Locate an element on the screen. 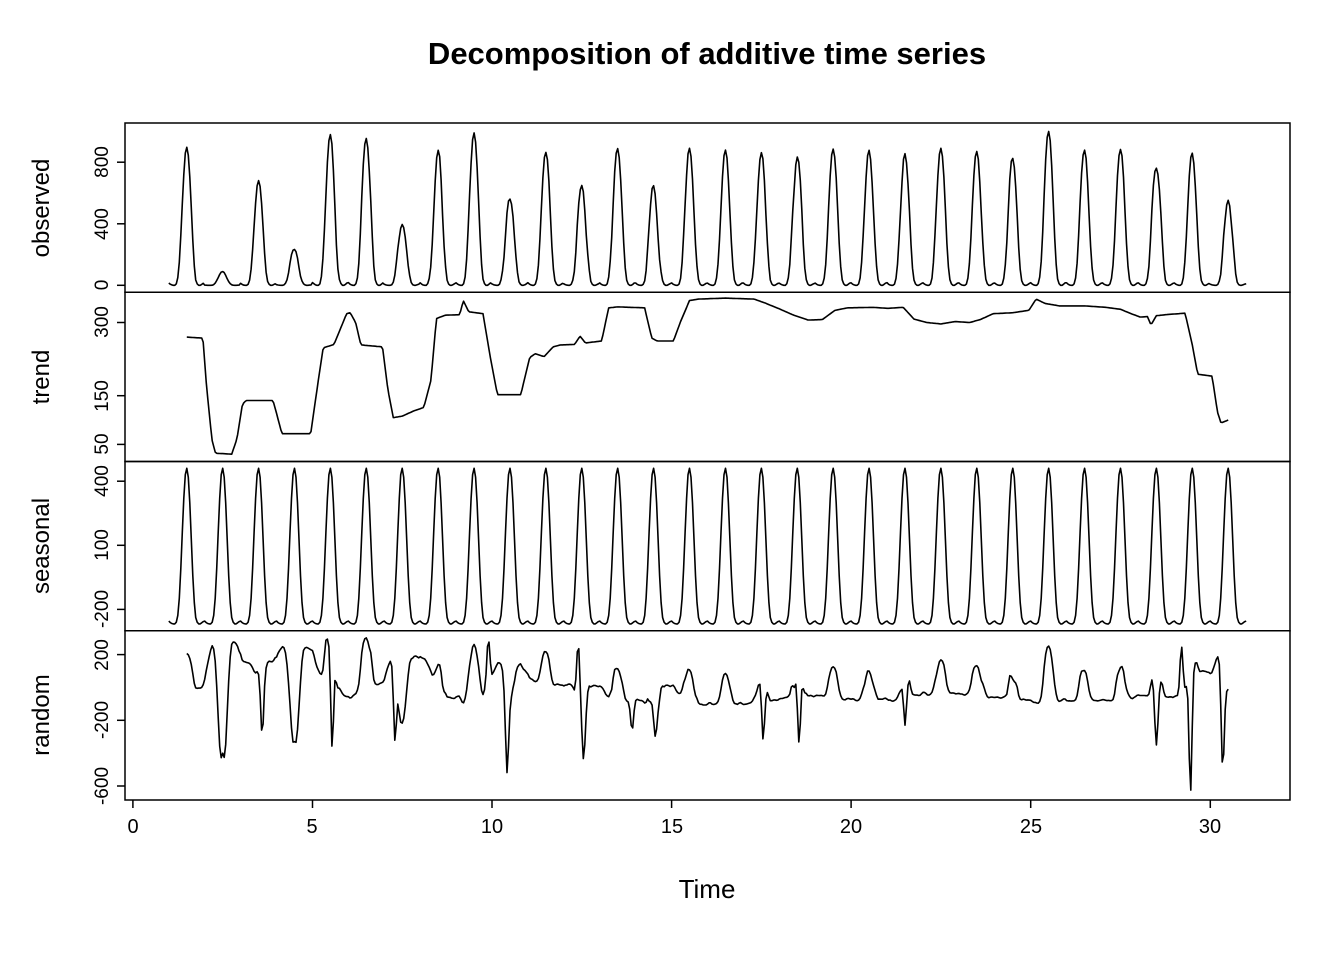  x-tick-label: 20 is located at coordinates (851, 827).